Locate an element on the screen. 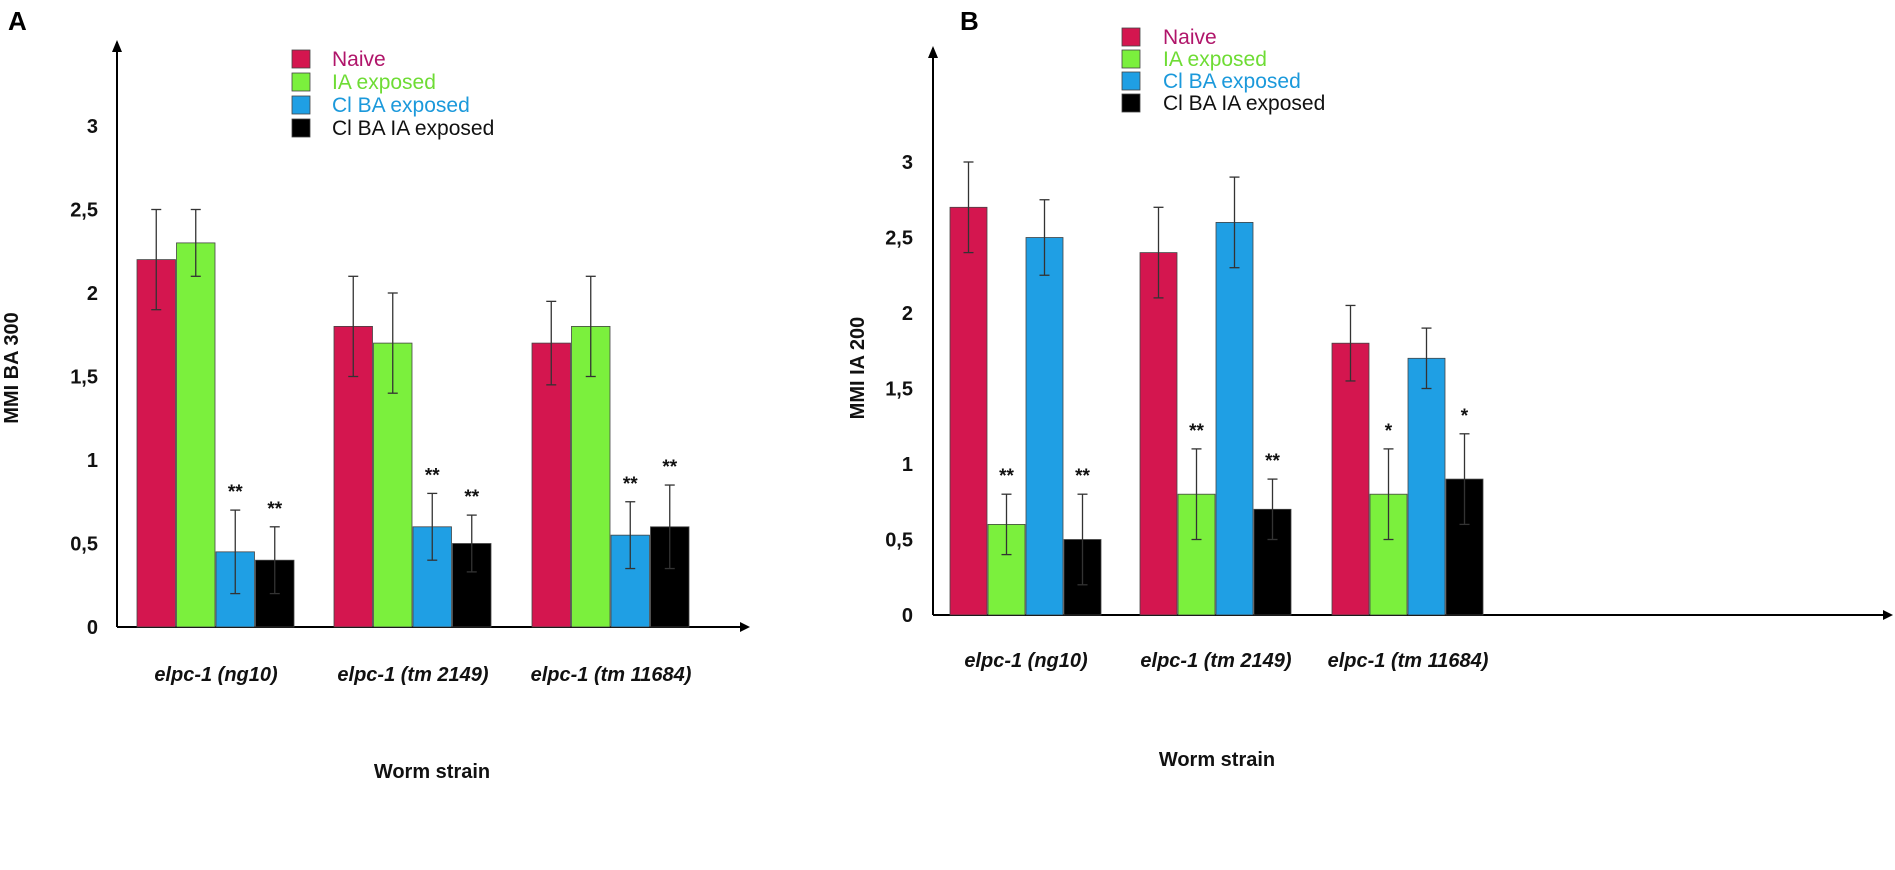  panel-b-y-tick-label: 1 is located at coordinates (907, 465).